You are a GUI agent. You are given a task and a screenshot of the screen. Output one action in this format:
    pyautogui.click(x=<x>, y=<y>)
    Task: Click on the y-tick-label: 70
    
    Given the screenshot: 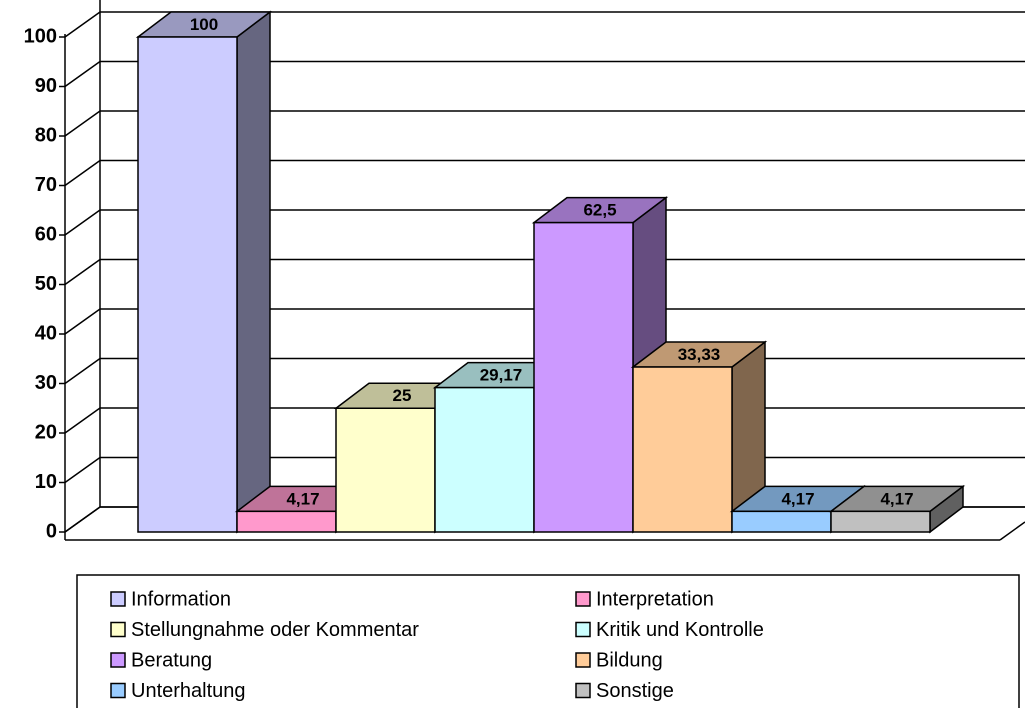 What is the action you would take?
    pyautogui.click(x=46, y=185)
    